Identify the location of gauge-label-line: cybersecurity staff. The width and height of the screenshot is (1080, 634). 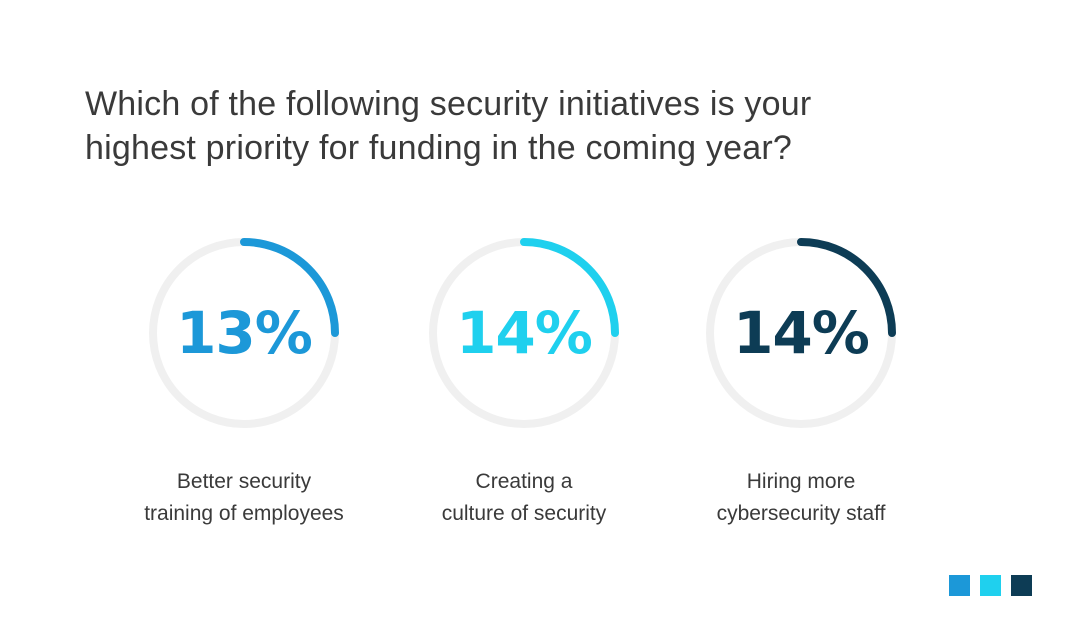
(801, 513).